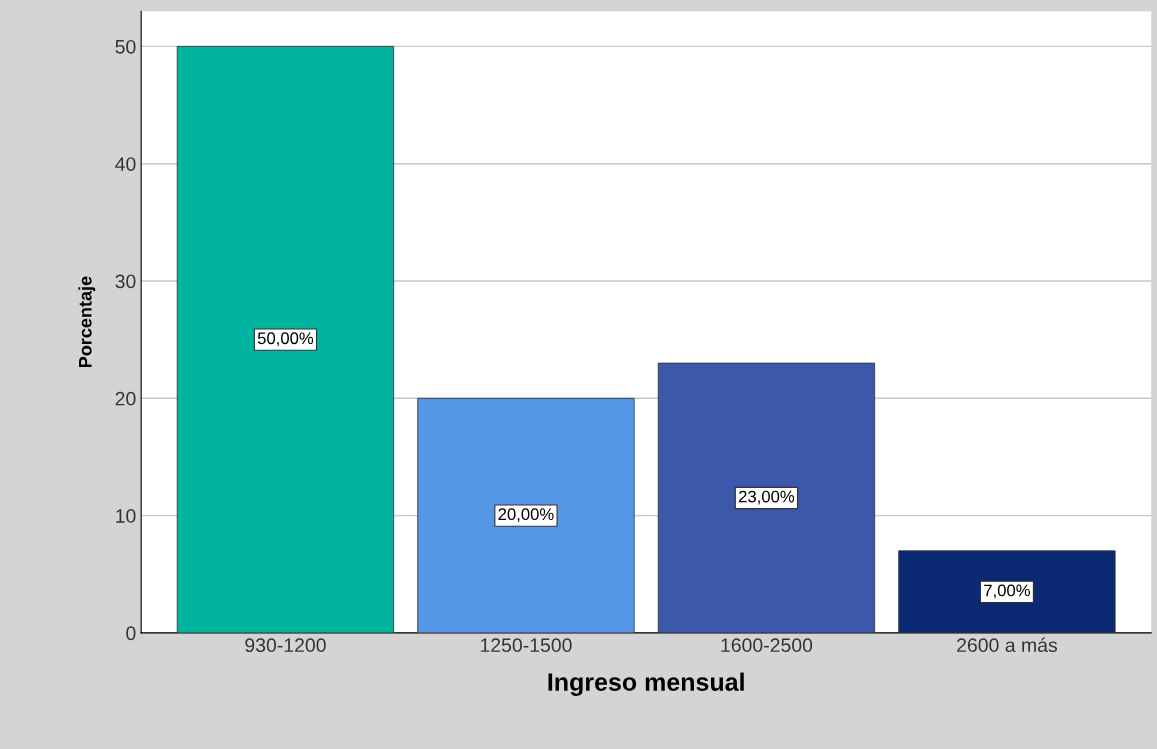 Image resolution: width=1157 pixels, height=749 pixels. What do you see at coordinates (125, 281) in the screenshot?
I see `y-tick-label: 30` at bounding box center [125, 281].